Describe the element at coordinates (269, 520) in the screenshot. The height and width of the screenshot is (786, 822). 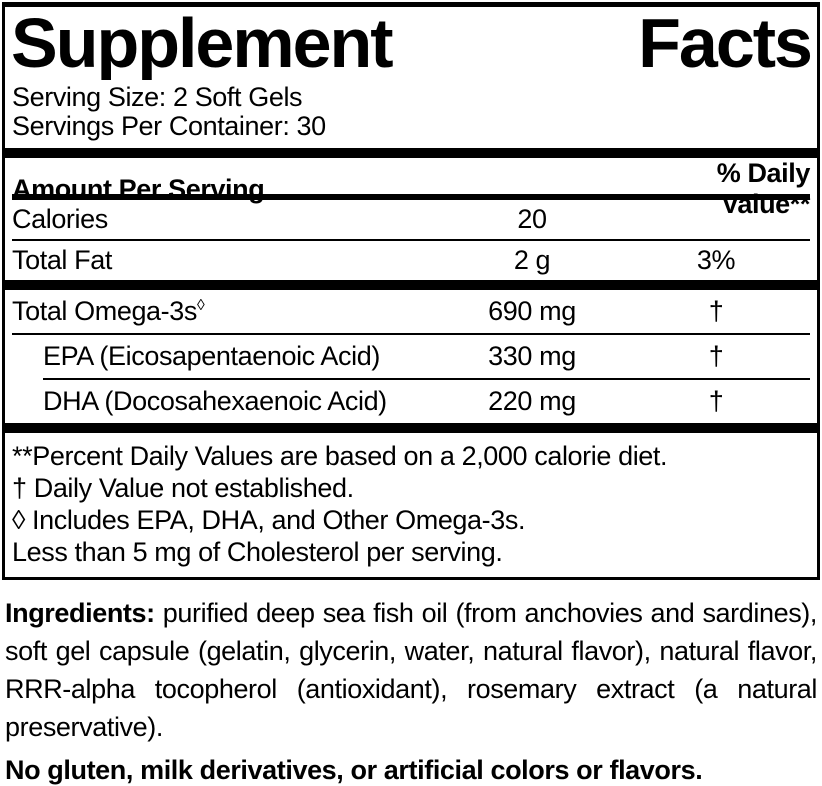
I see `footnote-omega3-includes: ◊ Includes EPA, DHA, and Other Omega-3s.` at that location.